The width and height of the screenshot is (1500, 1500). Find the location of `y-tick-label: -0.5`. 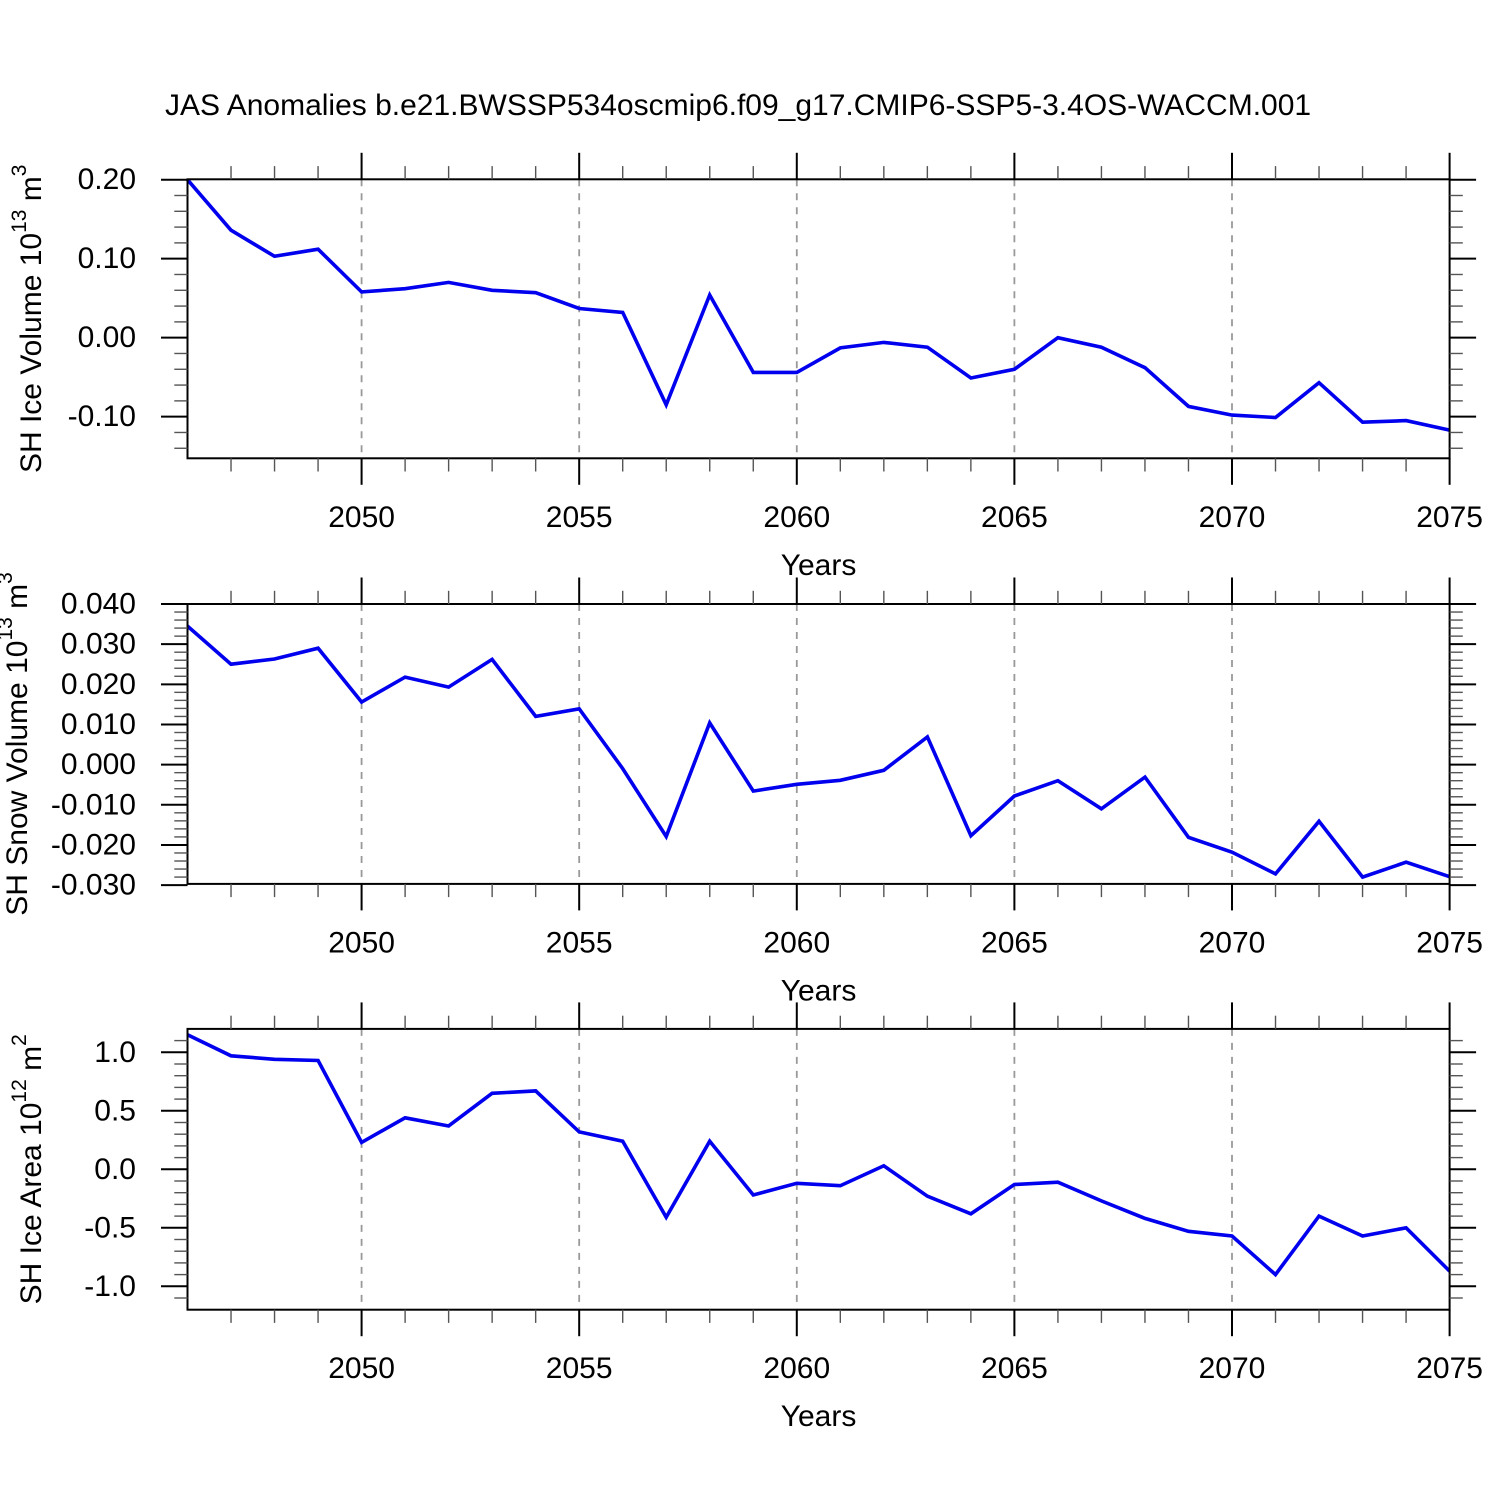

y-tick-label: -0.5 is located at coordinates (110, 1227).